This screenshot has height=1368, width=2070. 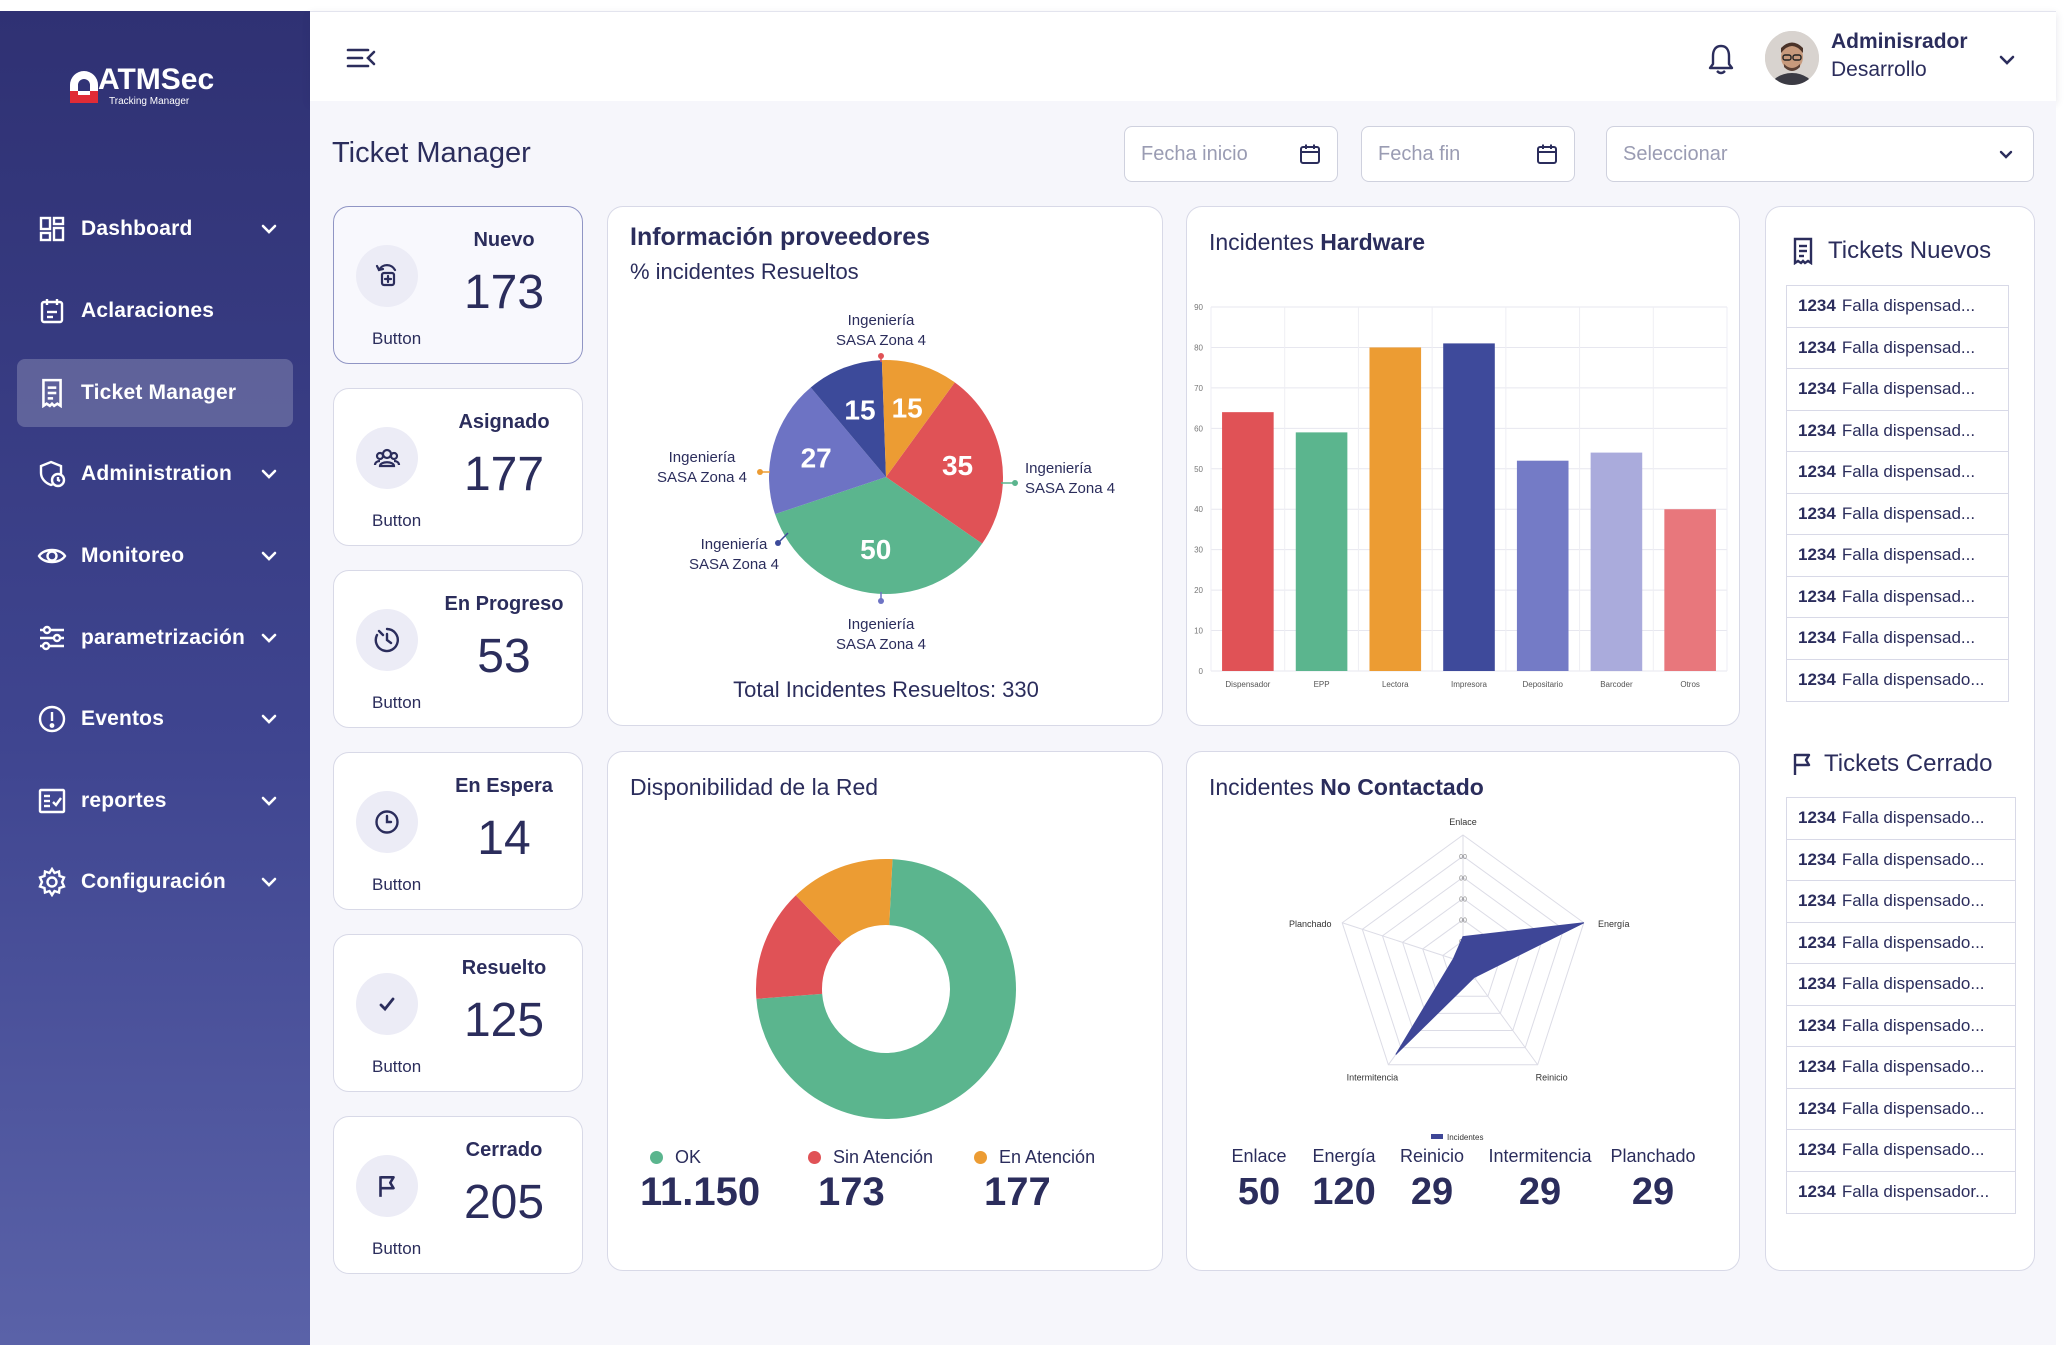 I want to click on user-name: Adminisrador, so click(x=1899, y=41).